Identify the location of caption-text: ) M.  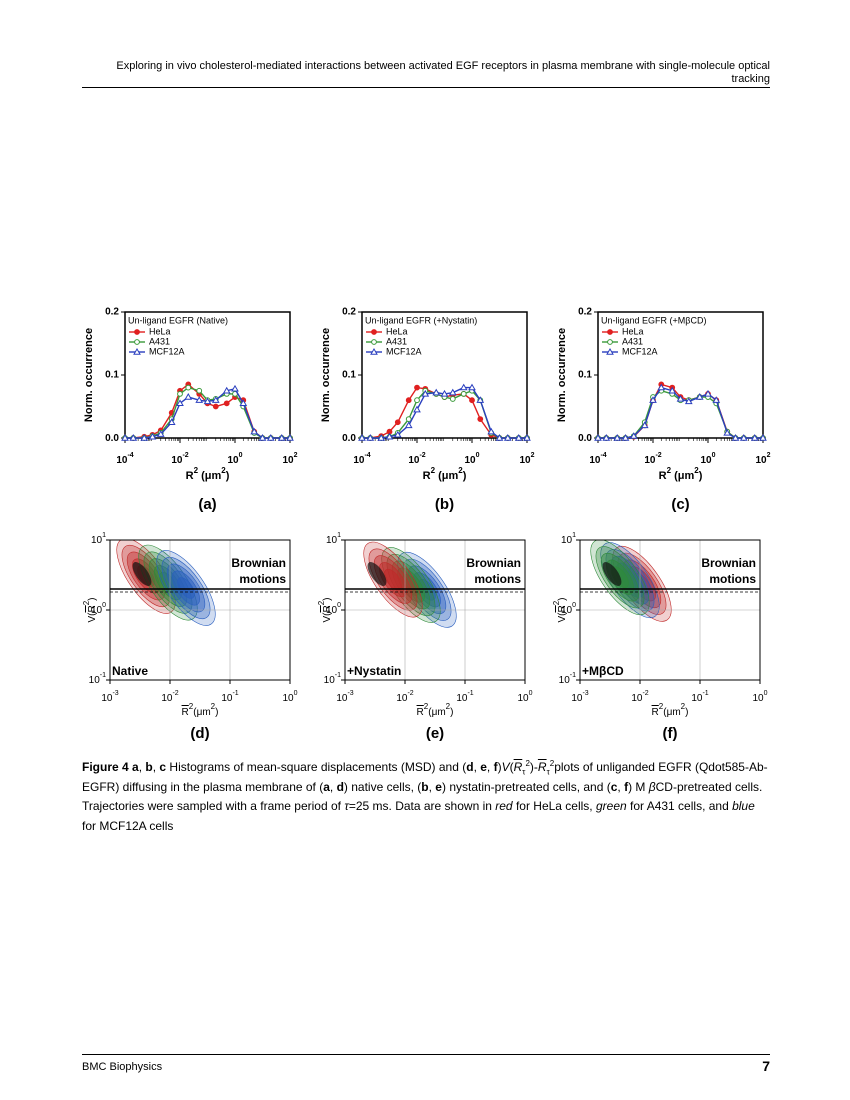
(638, 786).